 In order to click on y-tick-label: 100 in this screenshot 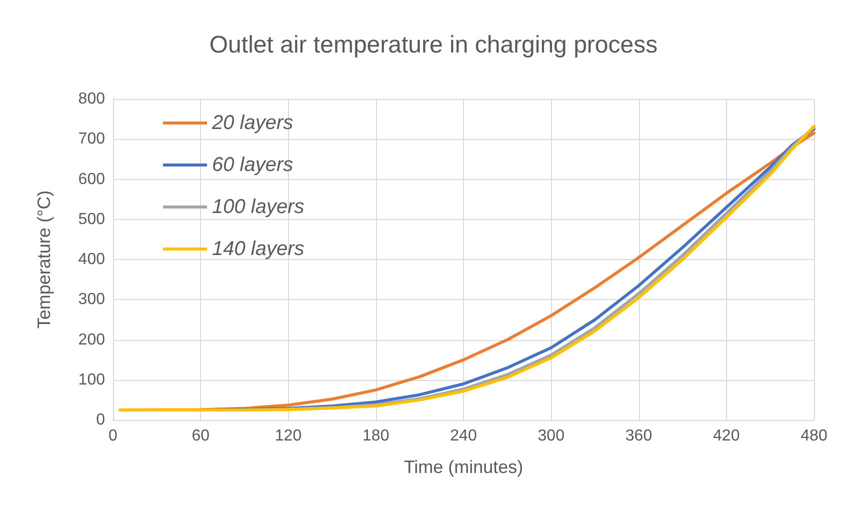, I will do `click(92, 379)`.